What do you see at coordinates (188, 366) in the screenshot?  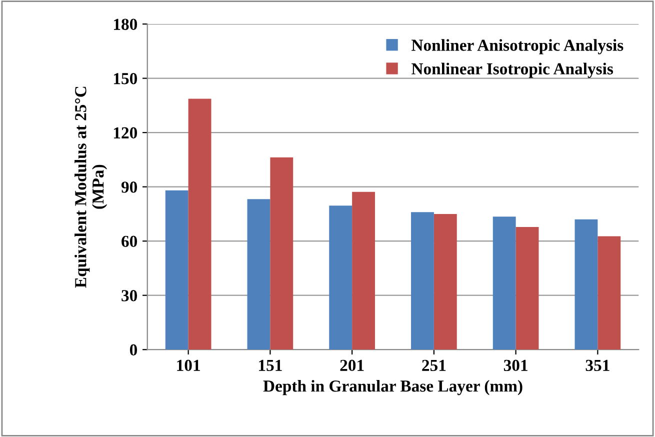 I see `x-tick-label: 101` at bounding box center [188, 366].